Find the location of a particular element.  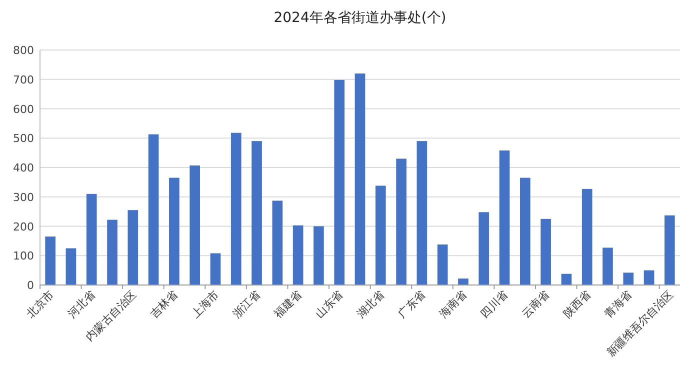

x-tick-label: 吉林省 is located at coordinates (164, 304).